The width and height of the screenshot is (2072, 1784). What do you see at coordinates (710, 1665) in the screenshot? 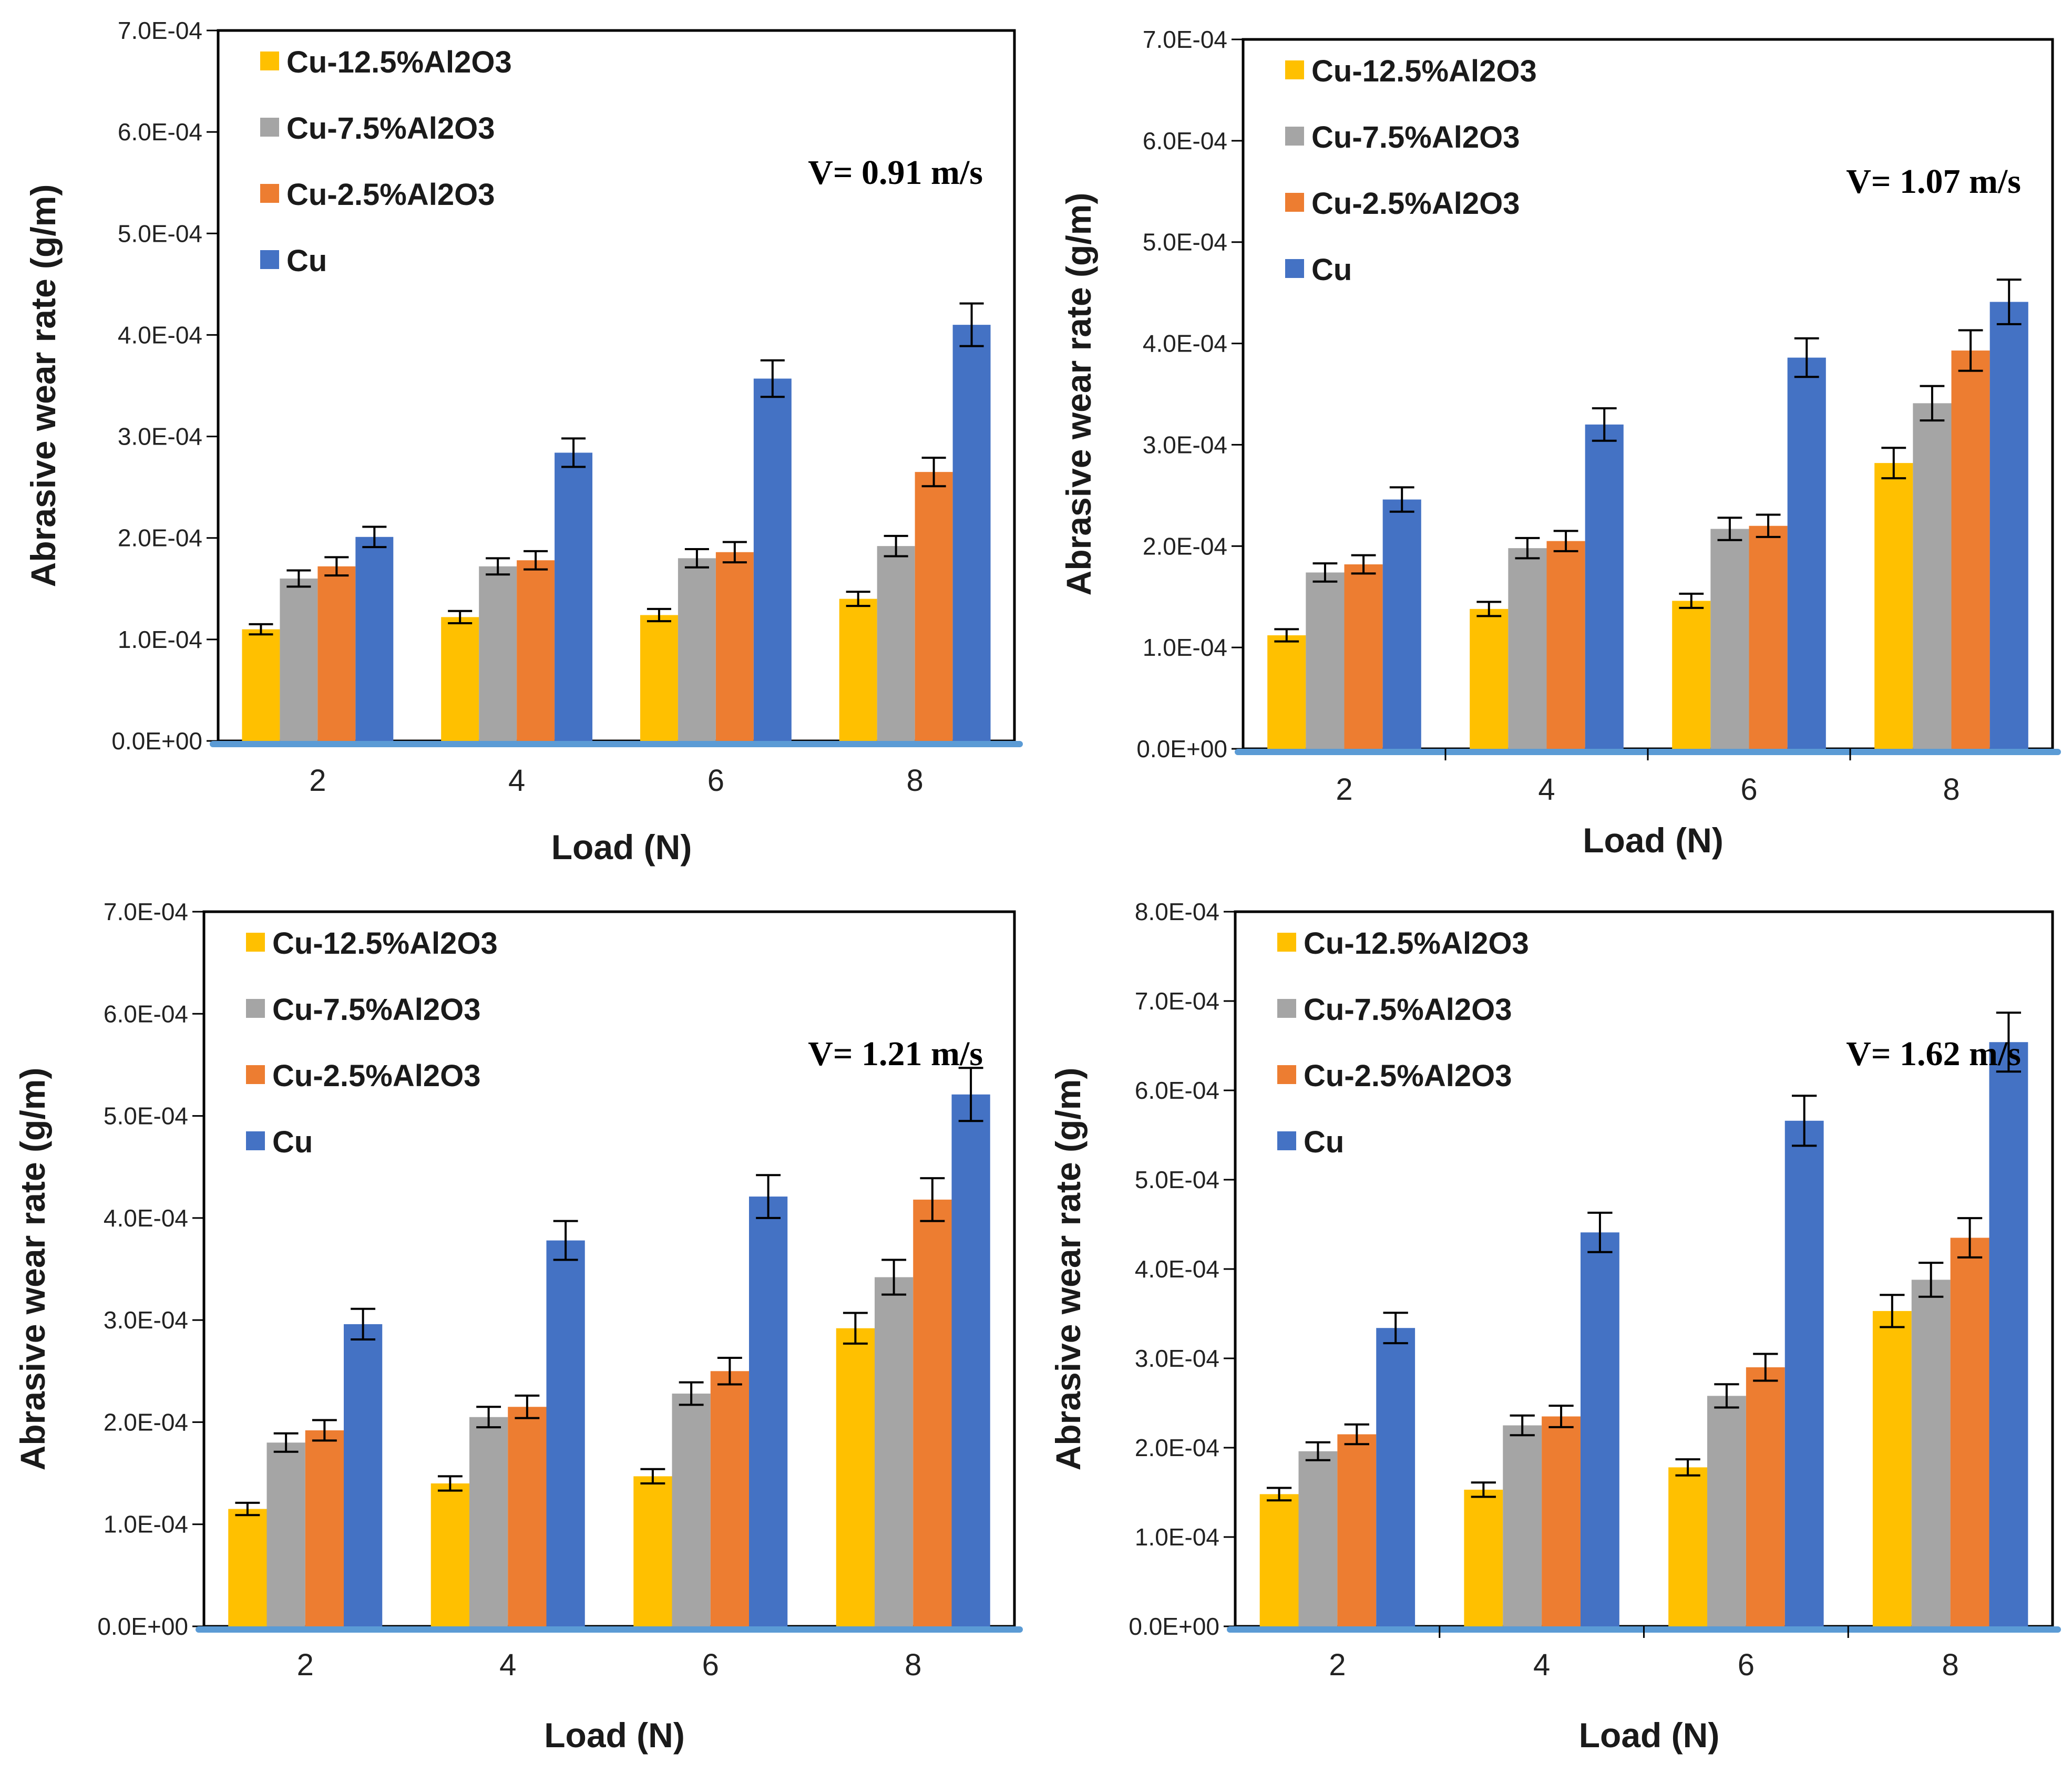
I see `x-tick-label: 6` at bounding box center [710, 1665].